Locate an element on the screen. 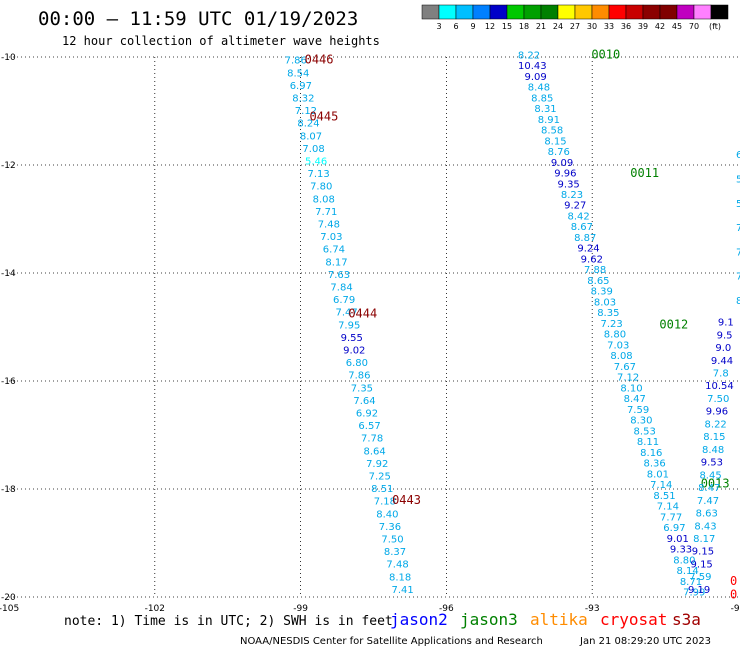 The height and width of the screenshot is (650, 740). swh-value: 9.1 is located at coordinates (726, 323).